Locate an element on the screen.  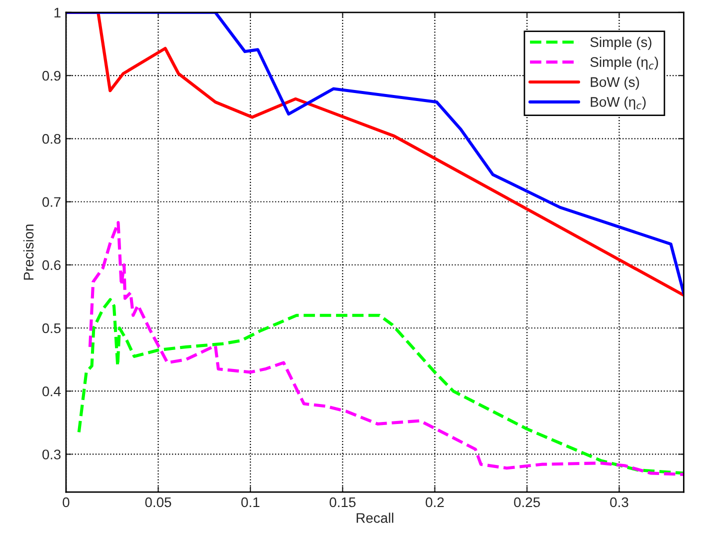
x-tick-label: 0.2 is located at coordinates (435, 502).